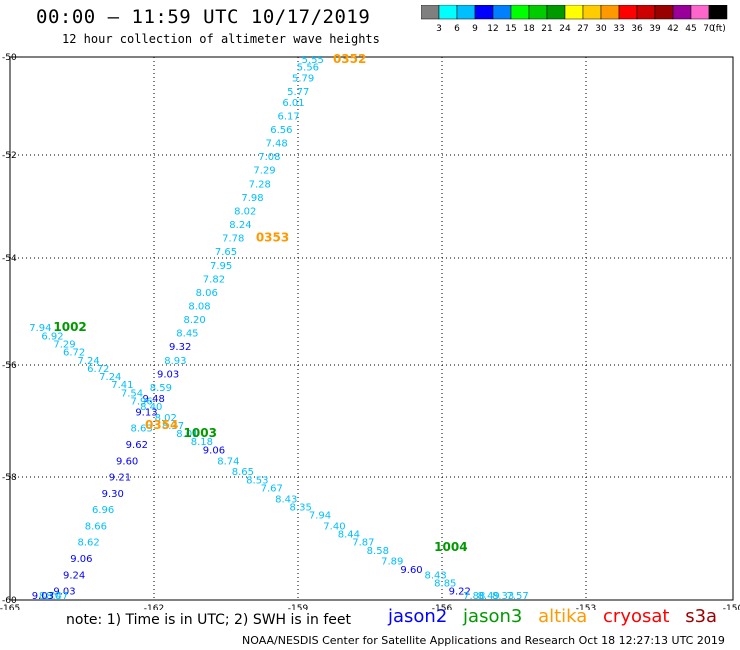  What do you see at coordinates (132, 393) in the screenshot?
I see `wave-height-reading: 7.54` at bounding box center [132, 393].